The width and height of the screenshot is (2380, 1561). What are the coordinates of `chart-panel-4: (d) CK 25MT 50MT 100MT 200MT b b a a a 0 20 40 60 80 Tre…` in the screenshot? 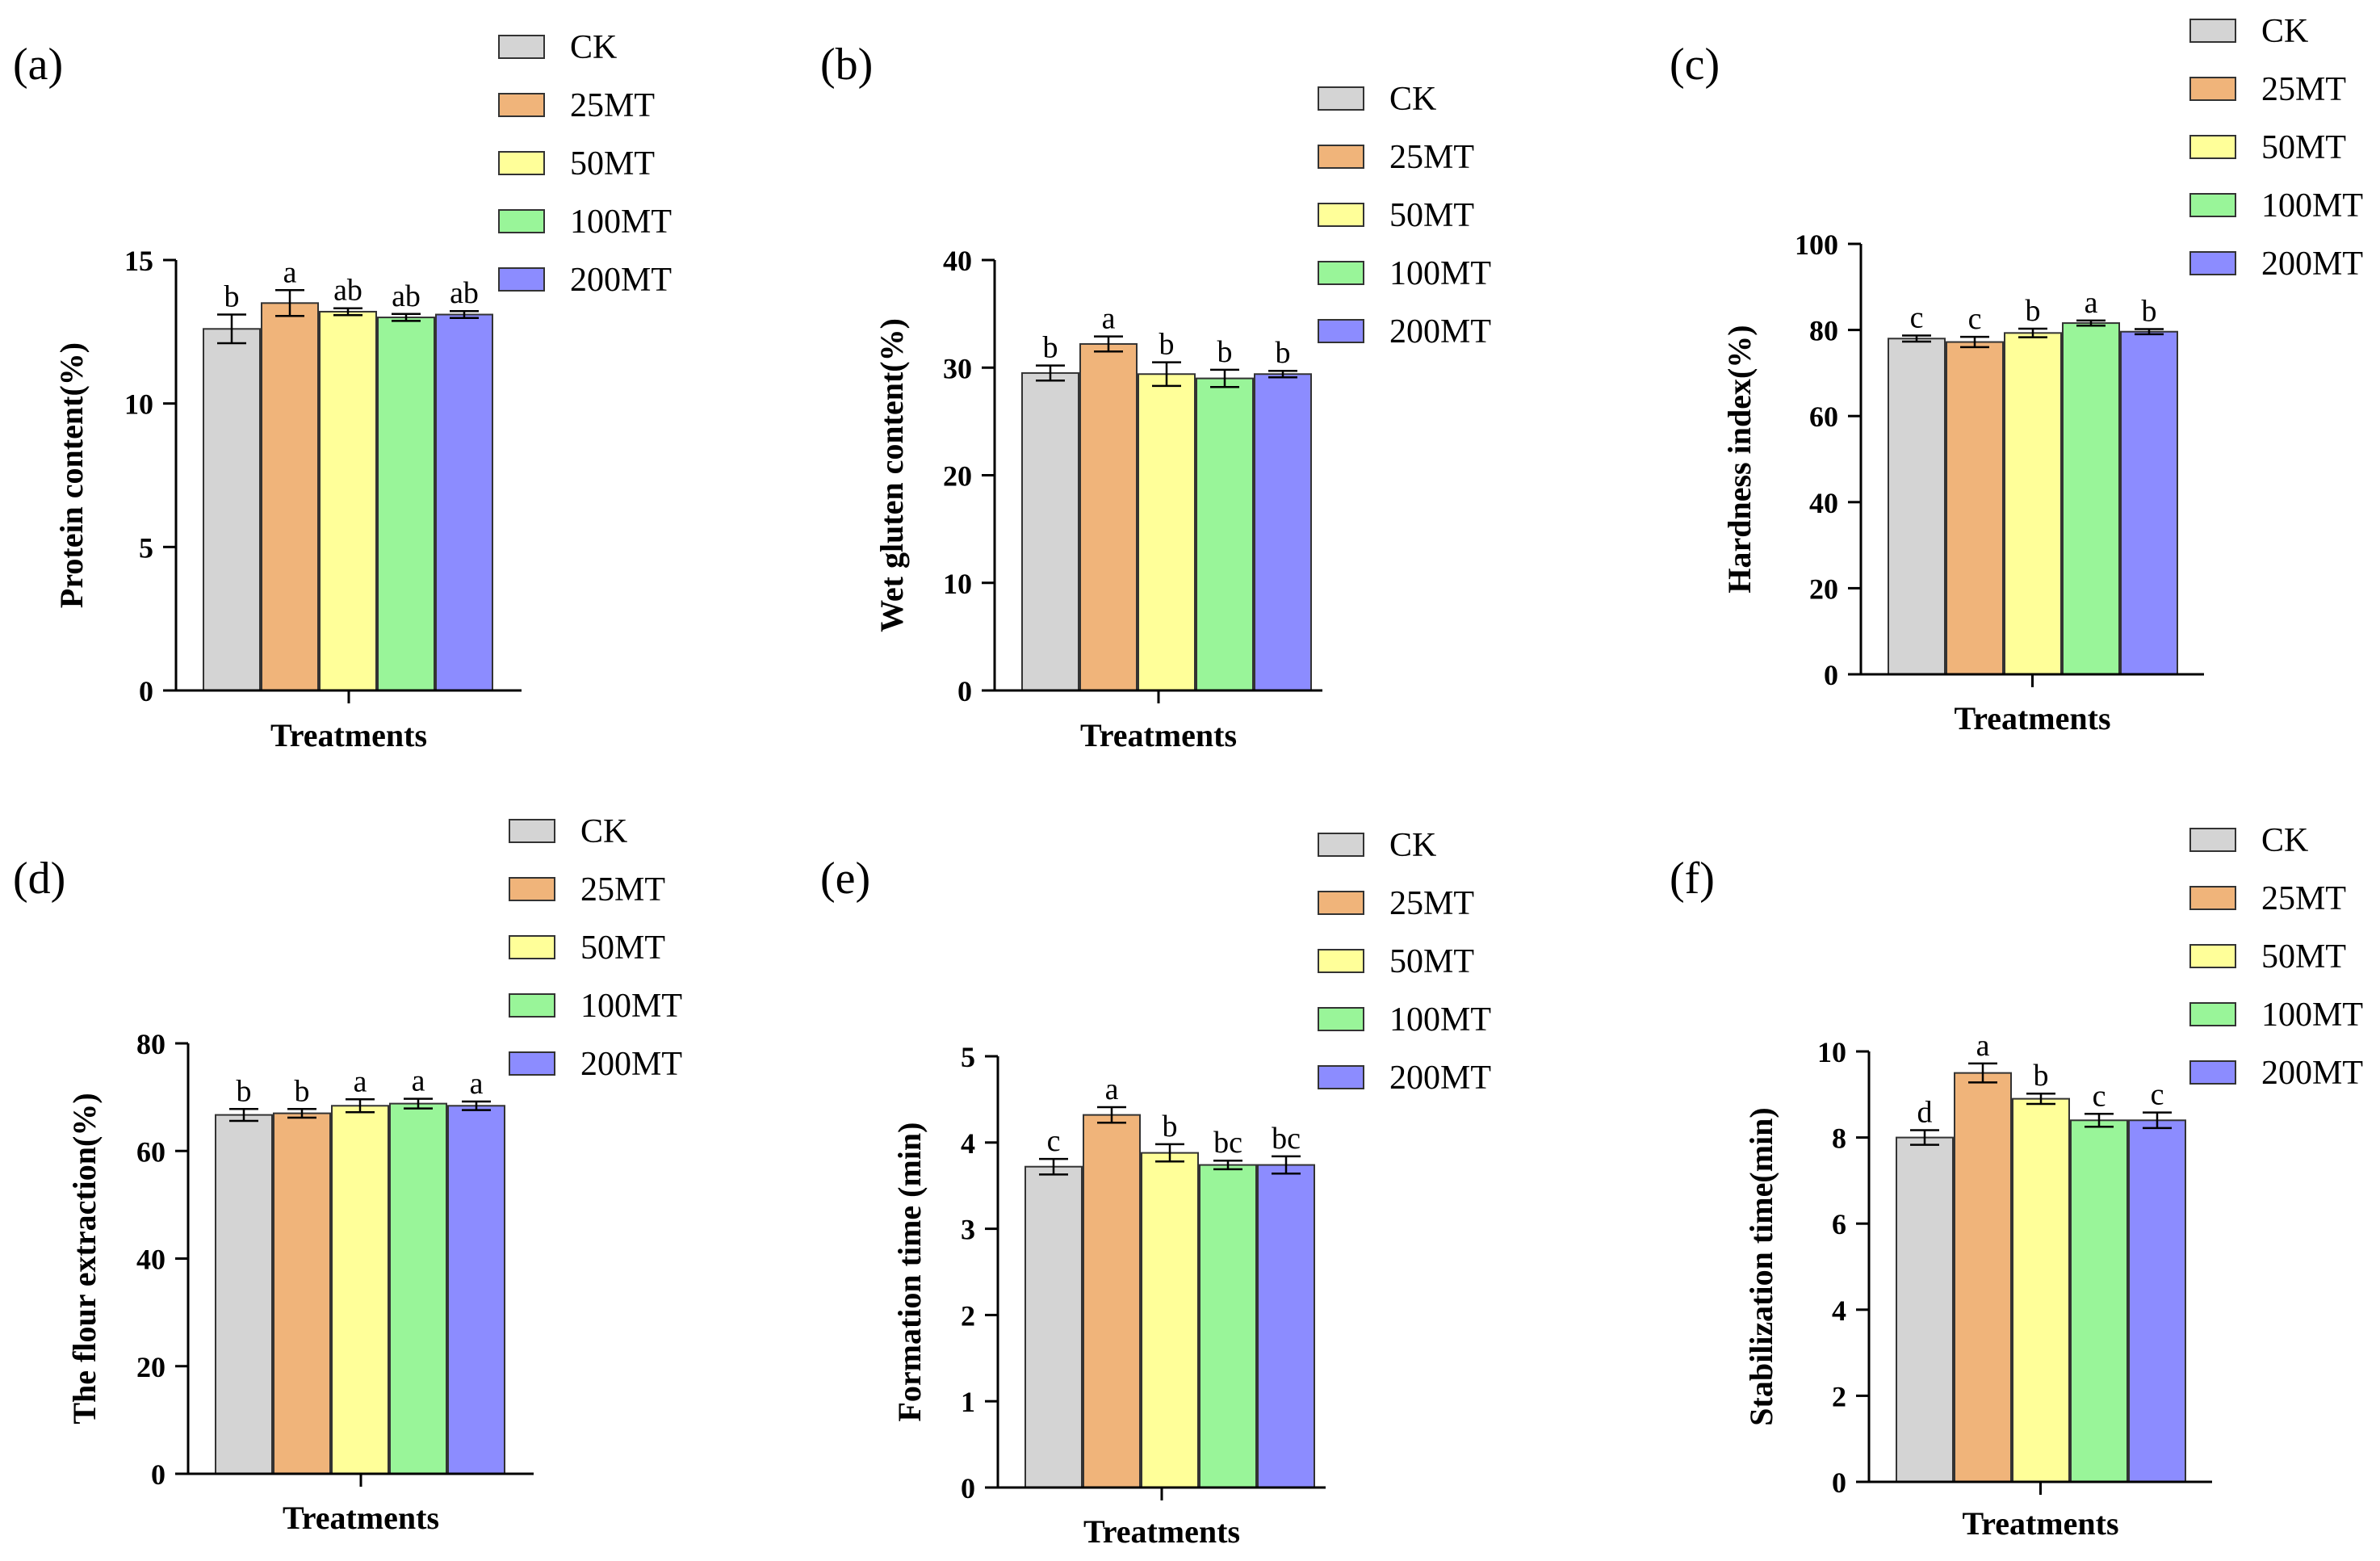 It's located at (347, 1174).